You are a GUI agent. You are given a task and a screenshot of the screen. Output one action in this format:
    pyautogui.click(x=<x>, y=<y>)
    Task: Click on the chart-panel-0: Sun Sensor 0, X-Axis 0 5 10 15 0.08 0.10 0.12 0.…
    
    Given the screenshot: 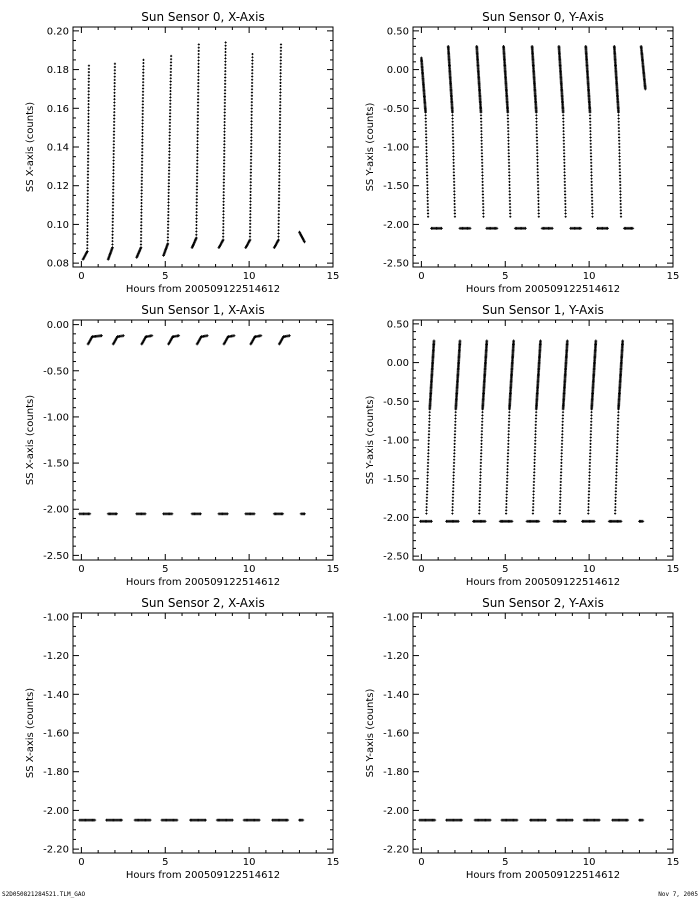 What is the action you would take?
    pyautogui.click(x=182, y=152)
    